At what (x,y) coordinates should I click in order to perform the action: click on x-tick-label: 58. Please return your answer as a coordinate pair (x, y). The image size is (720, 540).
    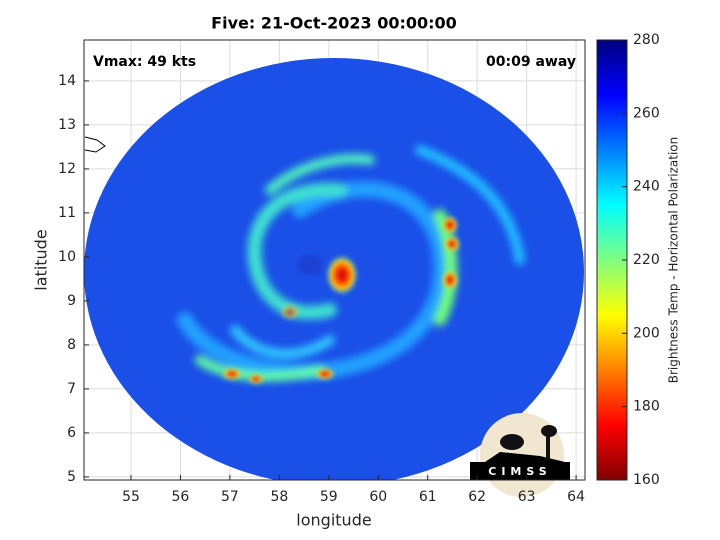
    Looking at the image, I should click on (279, 497).